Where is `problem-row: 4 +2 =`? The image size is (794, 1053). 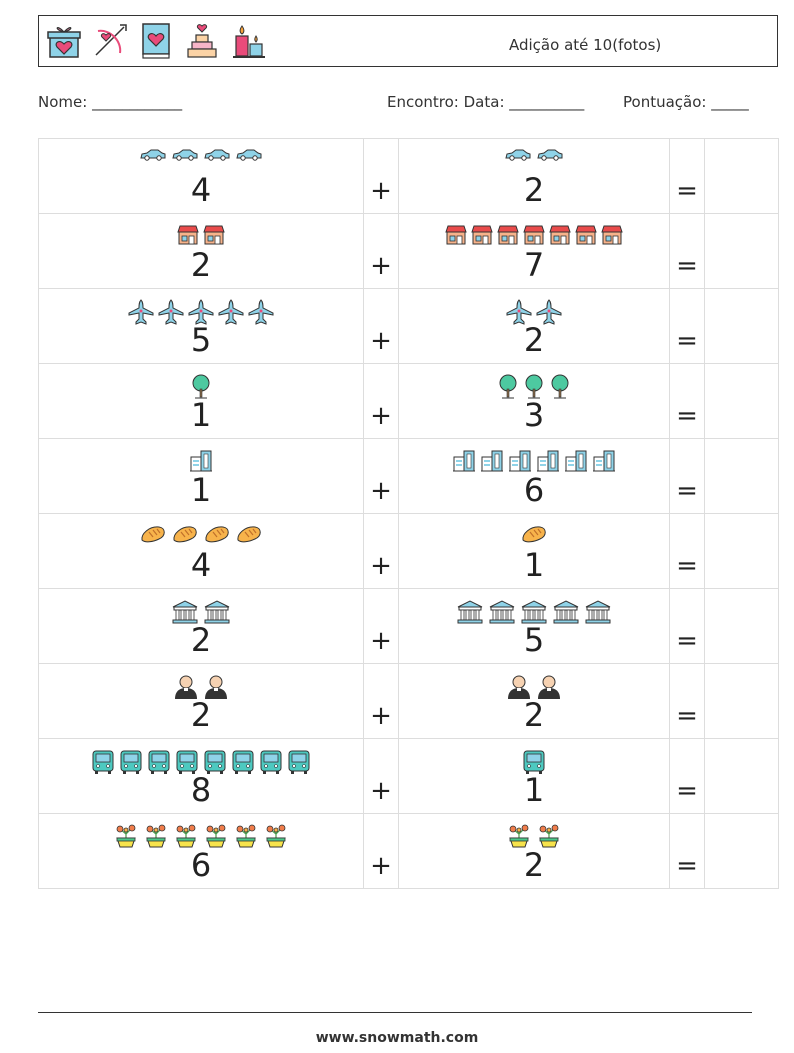 problem-row: 4 +2 = is located at coordinates (408, 176).